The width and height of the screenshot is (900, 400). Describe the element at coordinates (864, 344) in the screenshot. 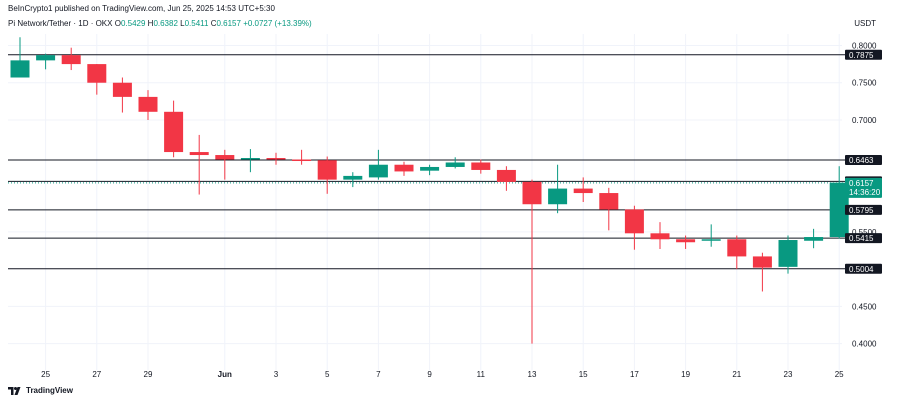

I see `price-tick-label: 0.4000` at that location.